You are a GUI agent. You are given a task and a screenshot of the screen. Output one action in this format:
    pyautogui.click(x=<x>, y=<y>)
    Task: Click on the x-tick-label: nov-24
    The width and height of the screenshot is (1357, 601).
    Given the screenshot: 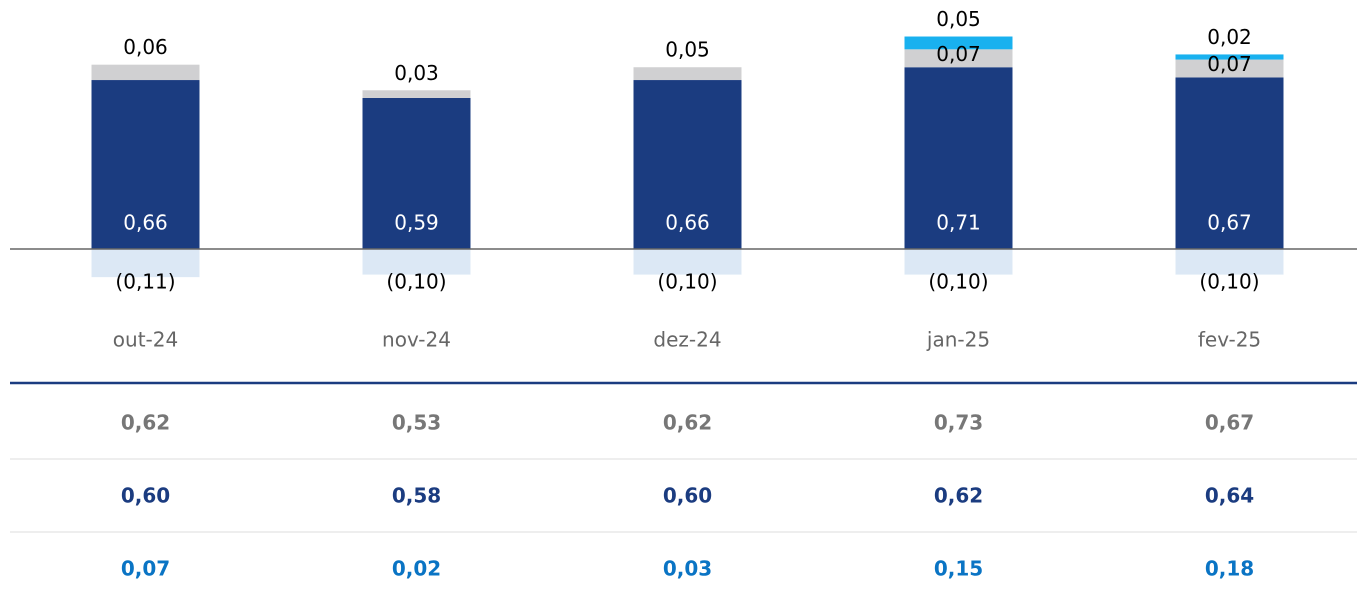 What is the action you would take?
    pyautogui.click(x=416, y=340)
    